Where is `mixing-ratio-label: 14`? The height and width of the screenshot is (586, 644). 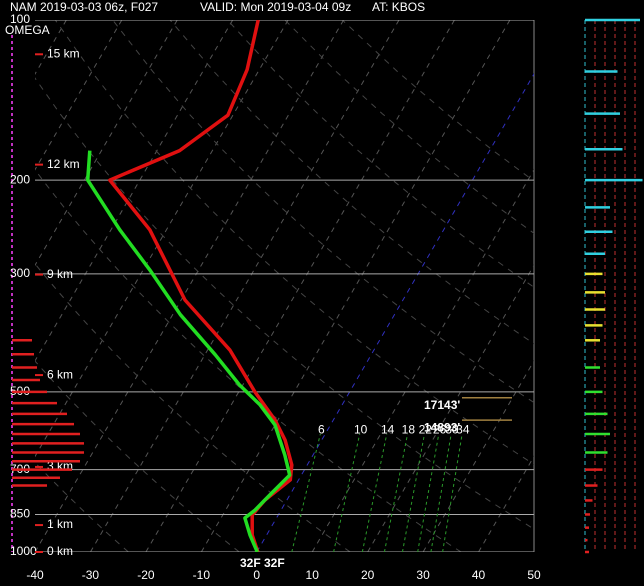 mixing-ratio-label: 14 is located at coordinates (388, 429).